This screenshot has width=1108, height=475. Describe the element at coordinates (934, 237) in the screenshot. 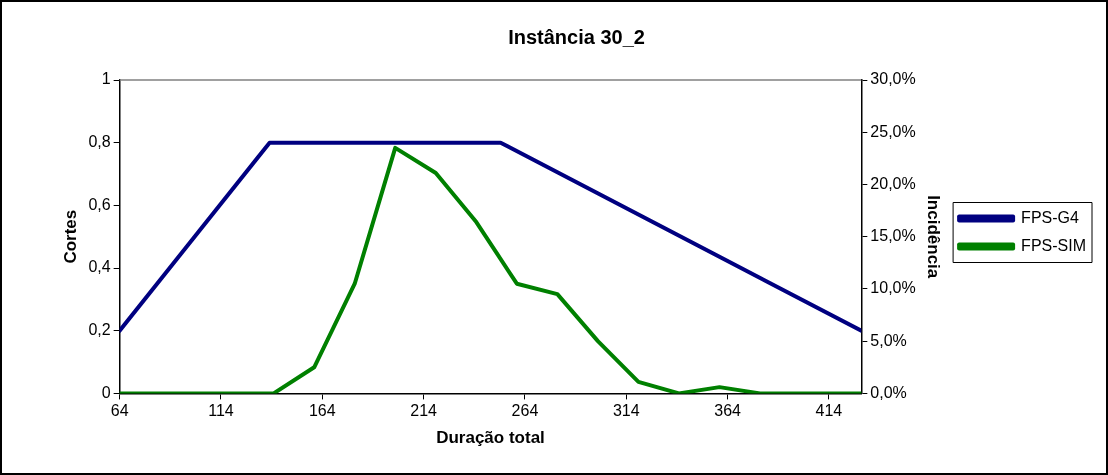

I see `y2-axis-title: Incidência` at that location.